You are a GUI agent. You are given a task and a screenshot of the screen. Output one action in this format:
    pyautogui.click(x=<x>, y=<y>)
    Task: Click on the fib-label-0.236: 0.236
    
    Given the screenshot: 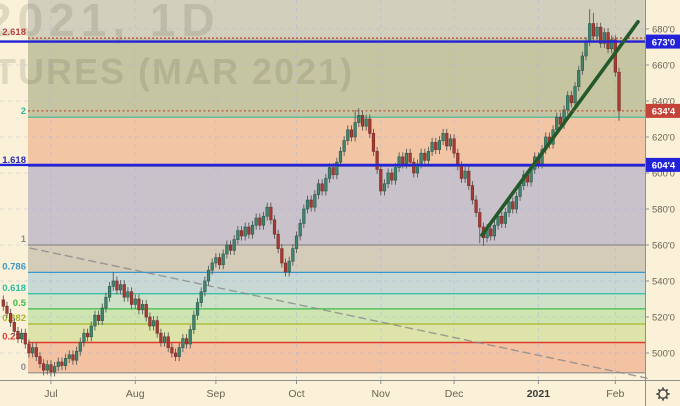 What is the action you would take?
    pyautogui.click(x=14, y=337)
    